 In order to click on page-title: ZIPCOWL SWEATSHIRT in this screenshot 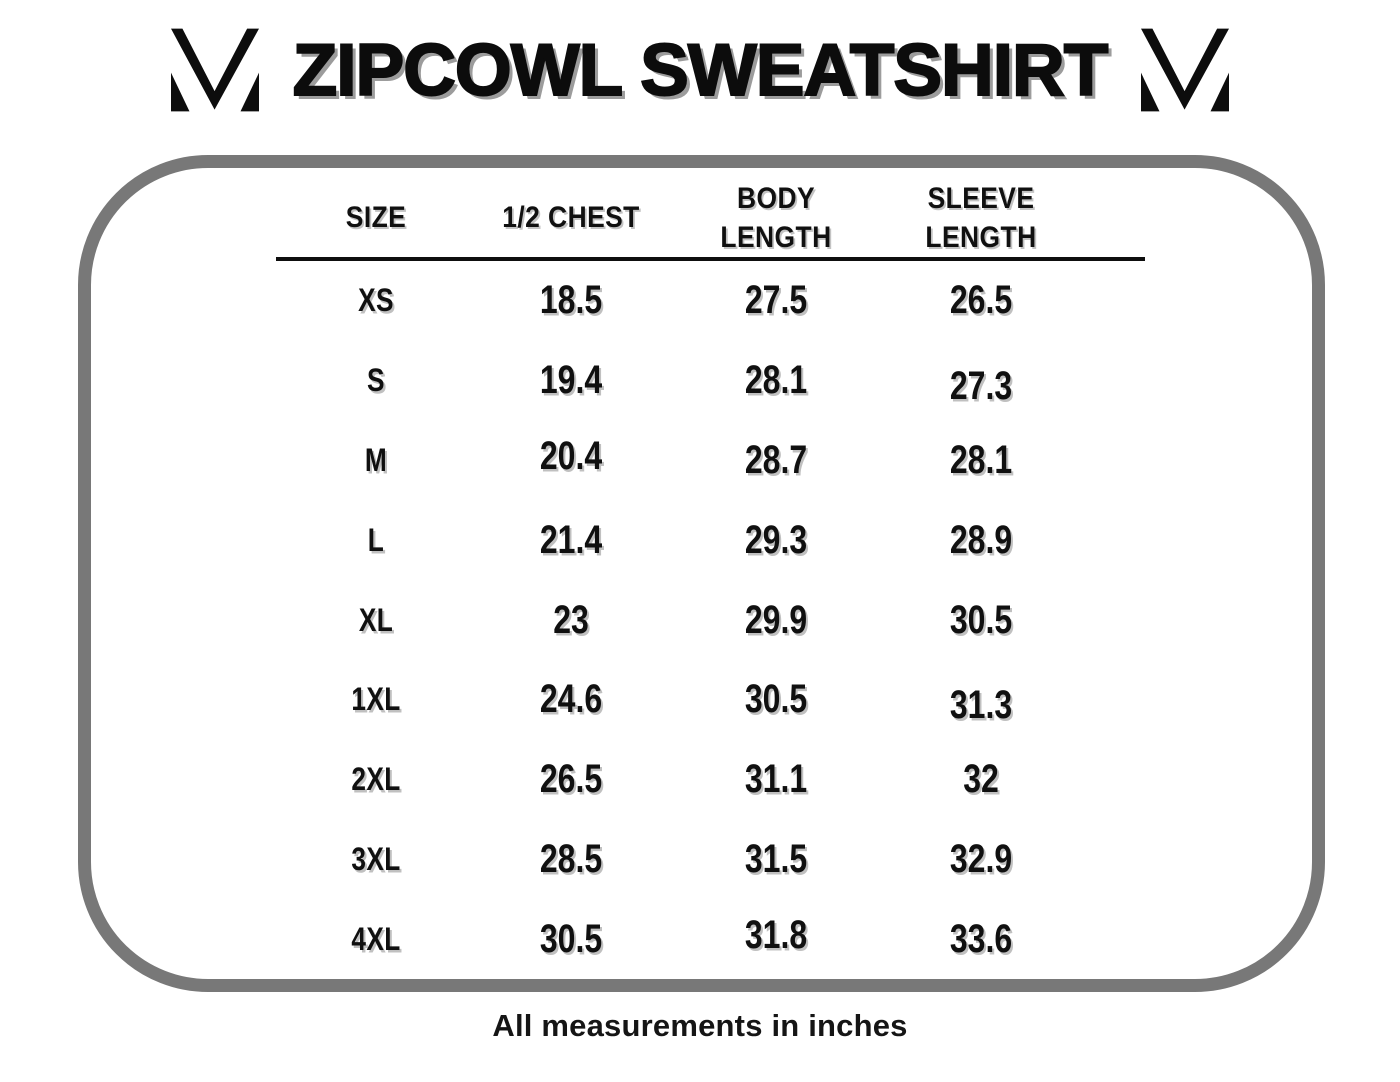, I will do `click(701, 70)`.